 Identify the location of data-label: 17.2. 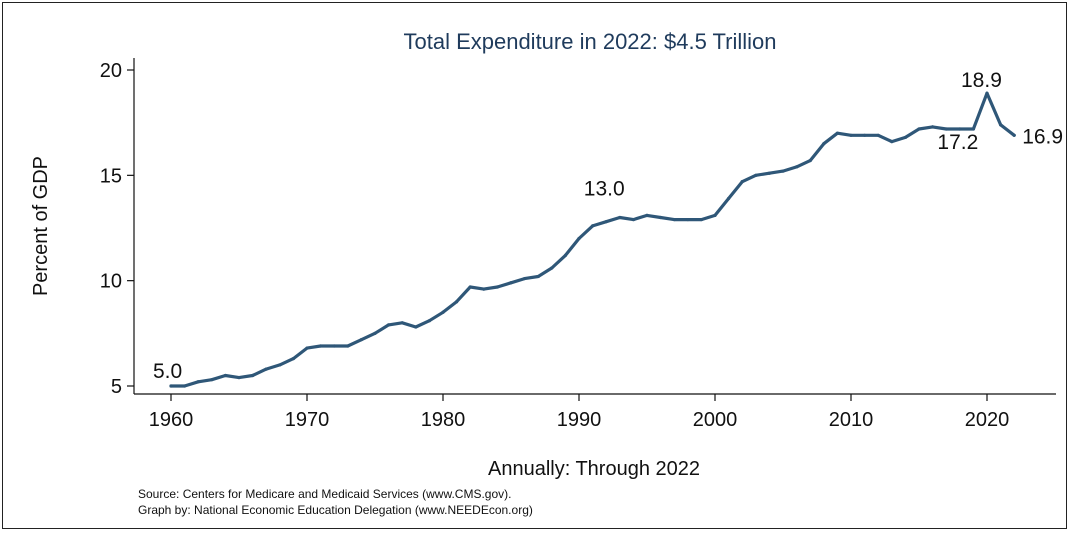
(957, 142).